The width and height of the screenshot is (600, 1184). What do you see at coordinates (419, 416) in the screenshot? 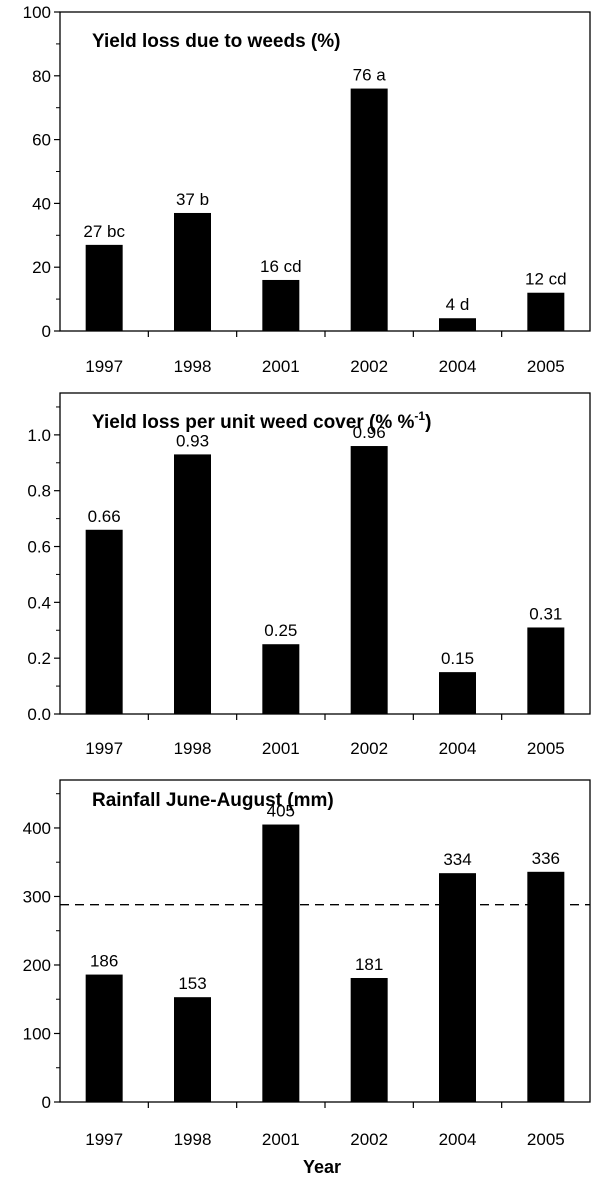
I see `chart-title-superscript: -1` at bounding box center [419, 416].